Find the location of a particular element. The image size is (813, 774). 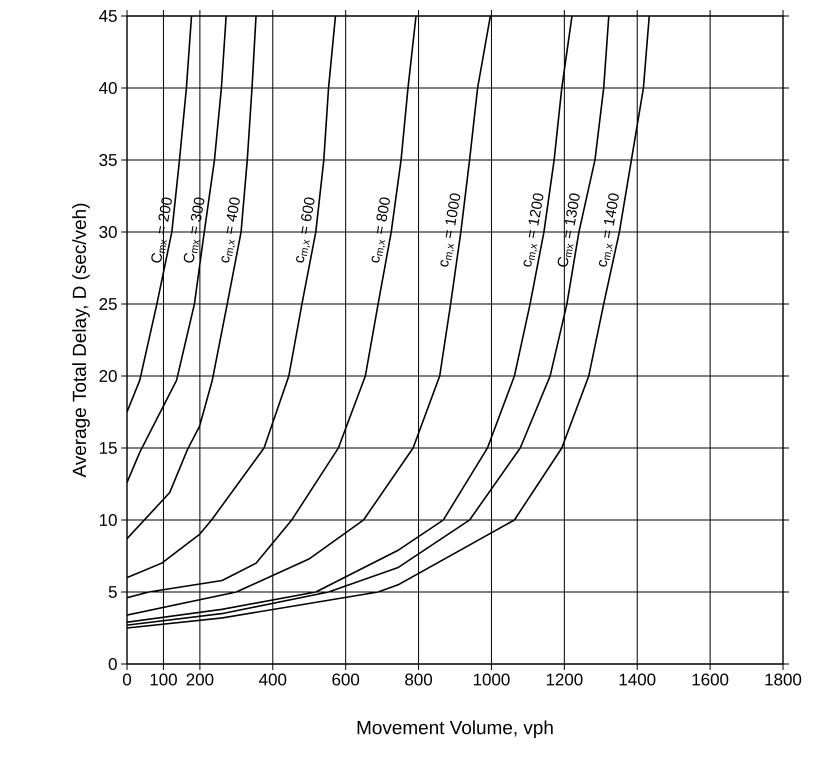

y-tick-label: 35 is located at coordinates (108, 160).